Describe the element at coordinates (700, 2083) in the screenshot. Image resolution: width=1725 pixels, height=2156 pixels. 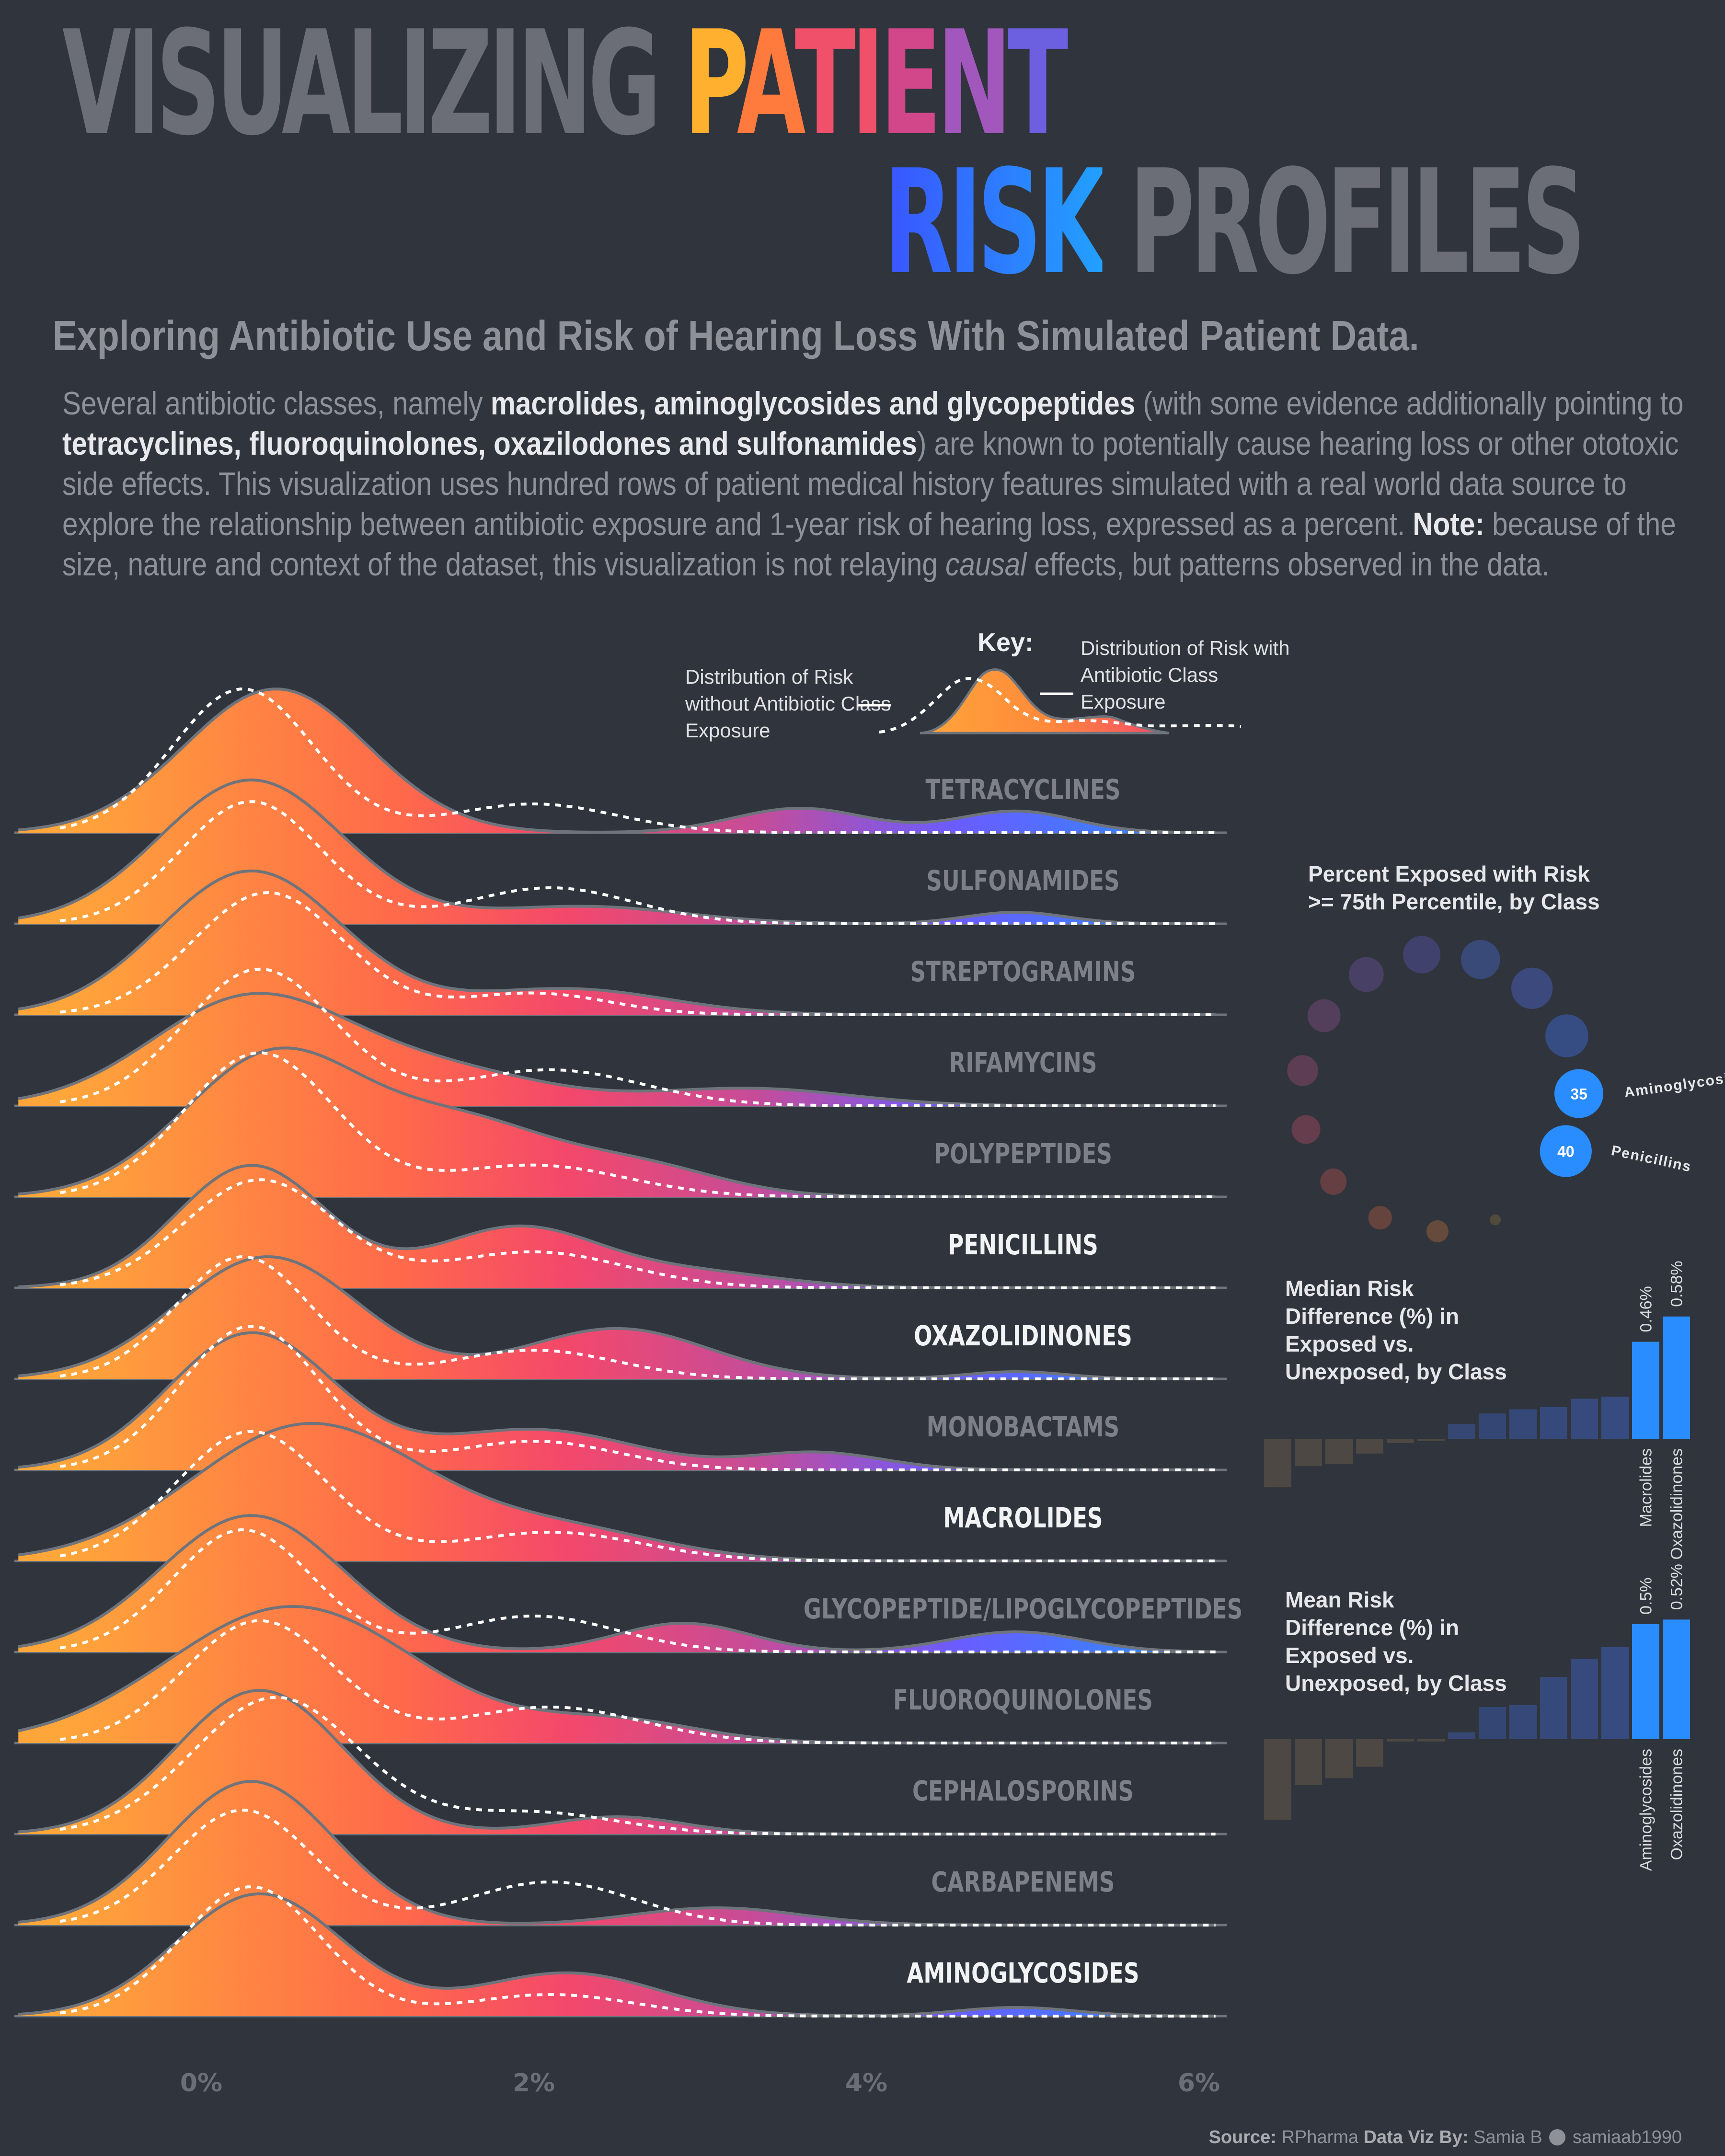
I see `x-axis: 0% 2% 4% 6%` at that location.